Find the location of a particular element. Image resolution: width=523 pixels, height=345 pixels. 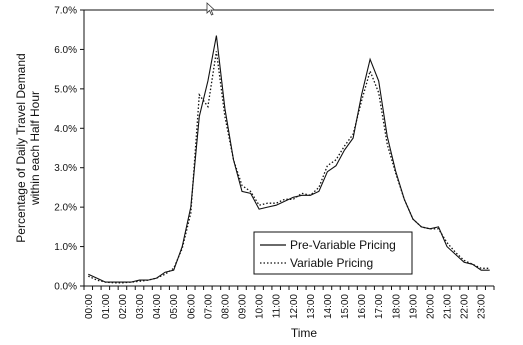

x-tick-label: 18:00 is located at coordinates (396, 306).